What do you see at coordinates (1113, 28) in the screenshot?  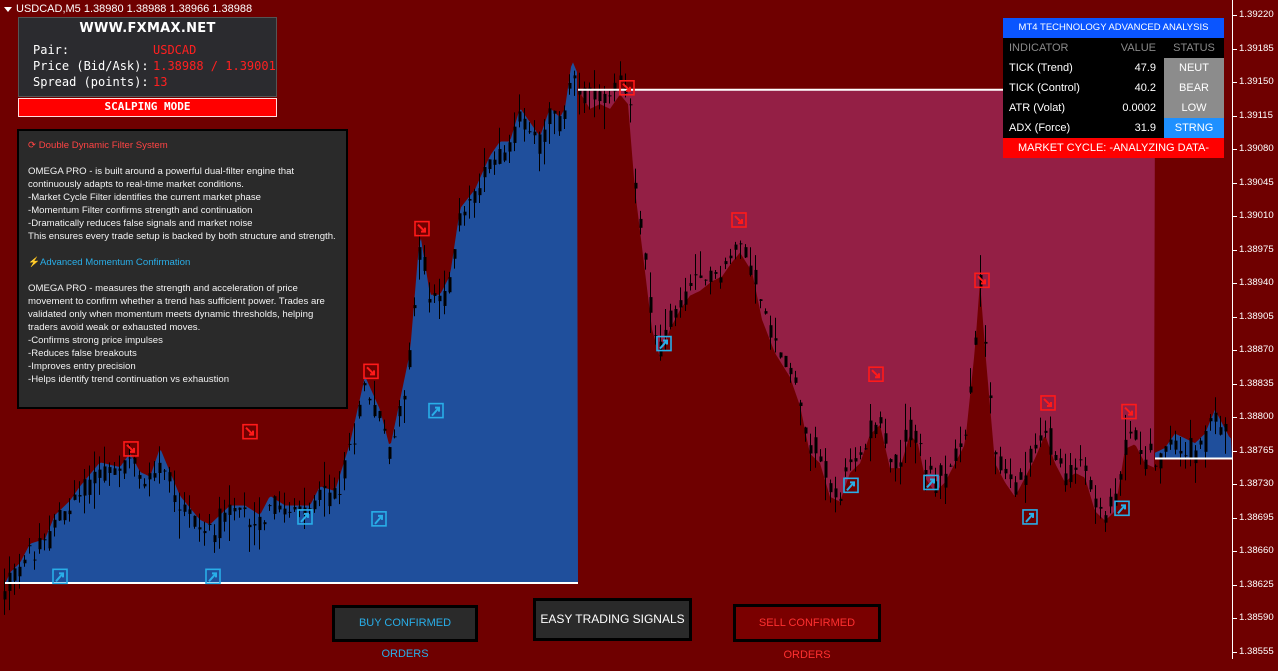 I see `tech-panel-title: MT4 TECHNOLOGY ADVANCED ANALYSIS` at bounding box center [1113, 28].